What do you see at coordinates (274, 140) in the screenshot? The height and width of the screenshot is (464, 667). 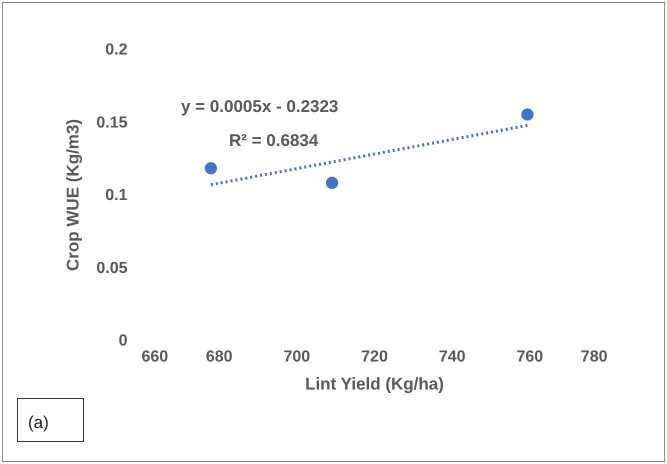 I see `annotation: R² = 0.6834` at bounding box center [274, 140].